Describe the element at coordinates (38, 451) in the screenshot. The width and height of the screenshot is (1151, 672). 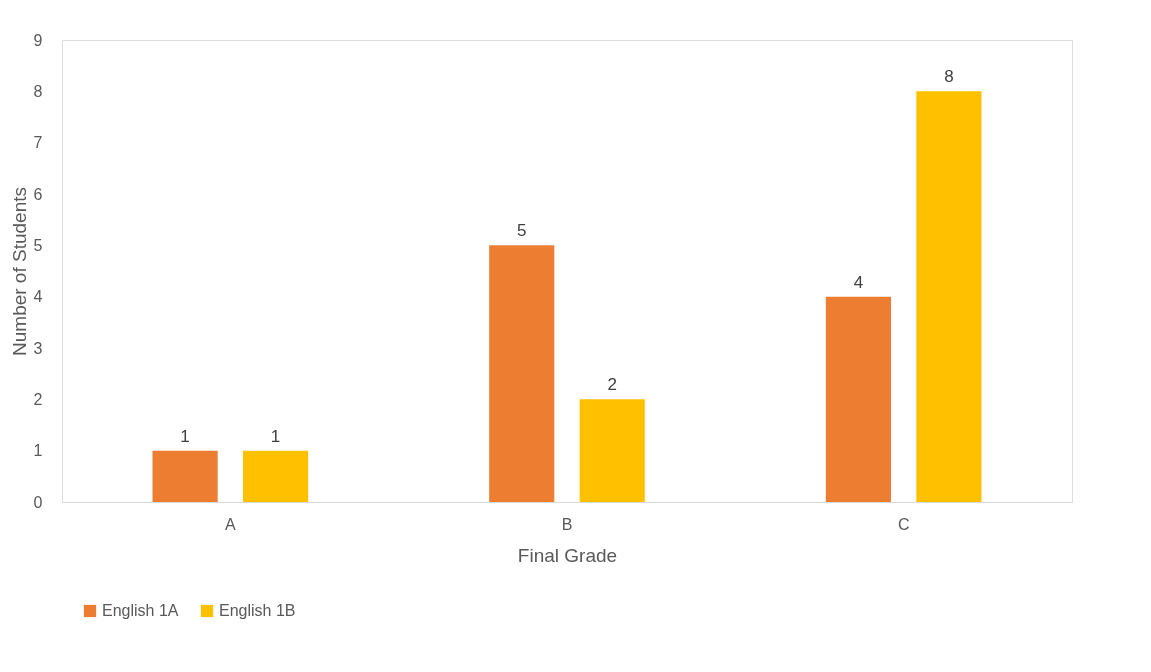
I see `y-tick-label: 1` at that location.